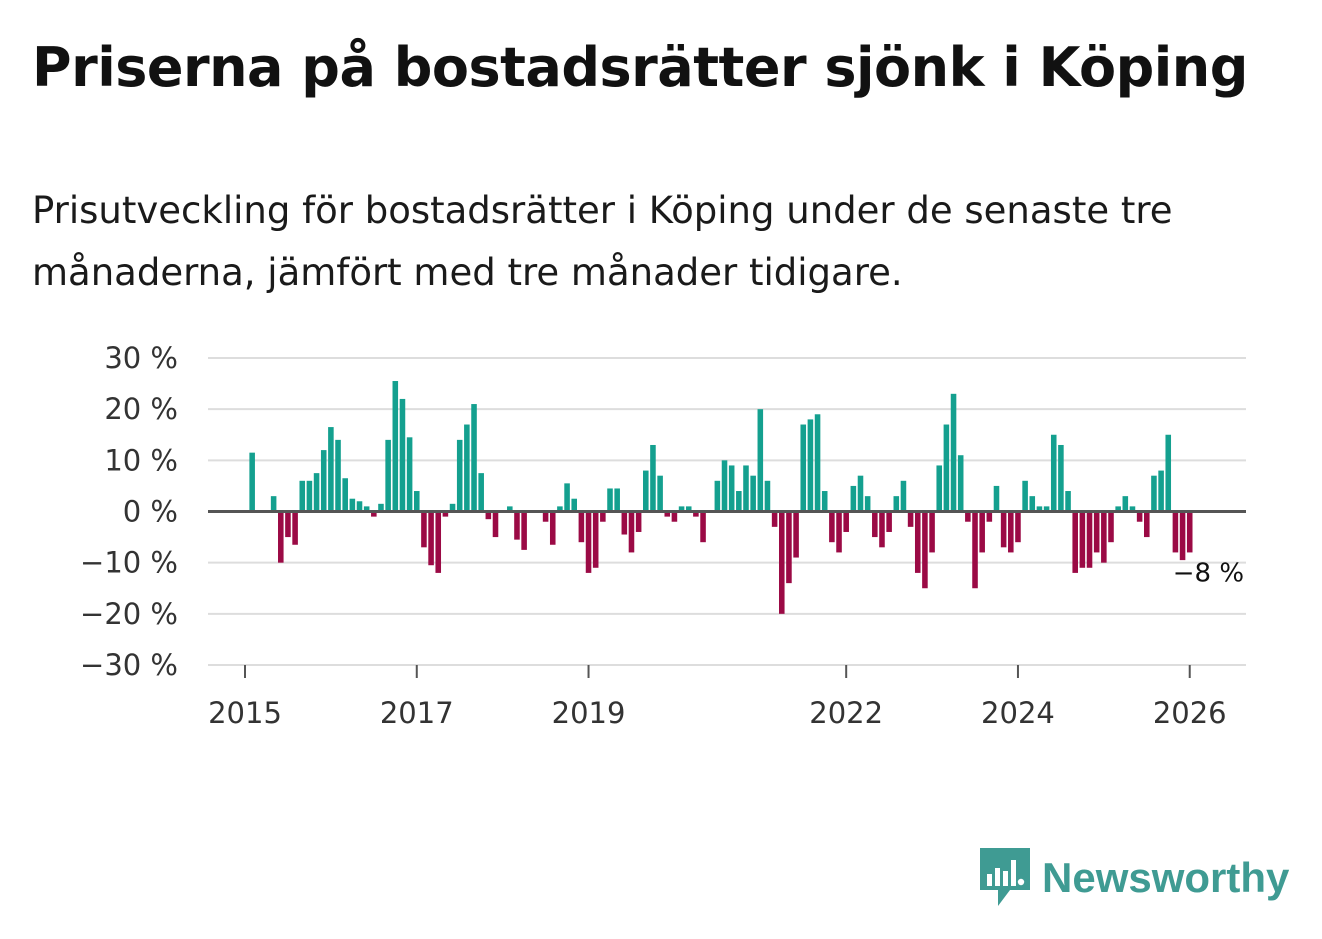 Image resolution: width=1322 pixels, height=939 pixels. Describe the element at coordinates (417, 713) in the screenshot. I see `x-tick-label: 2017` at that location.